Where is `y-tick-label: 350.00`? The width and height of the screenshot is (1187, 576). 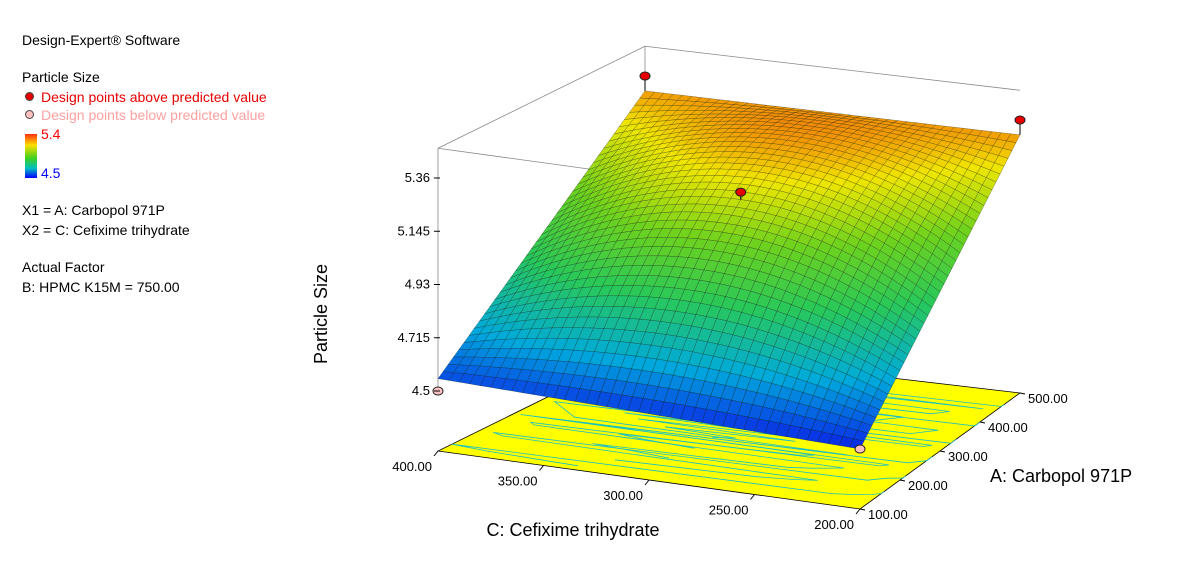
y-tick-label: 350.00 is located at coordinates (518, 481).